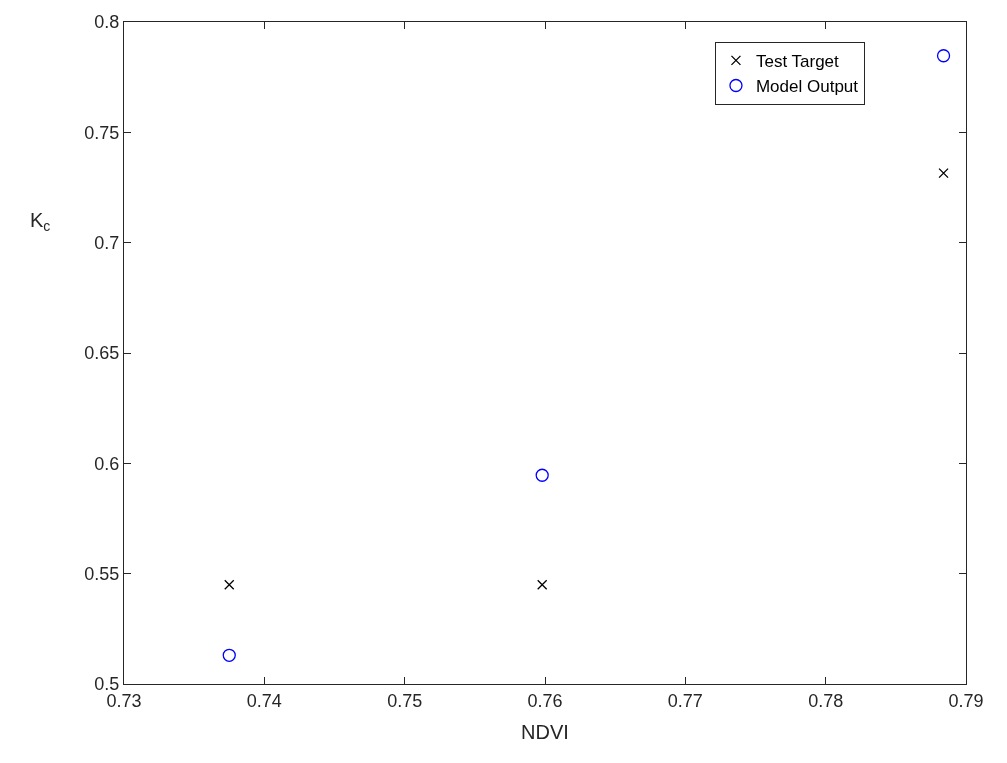 This screenshot has width=1007, height=763. I want to click on x-axis-title: NDVI, so click(545, 732).